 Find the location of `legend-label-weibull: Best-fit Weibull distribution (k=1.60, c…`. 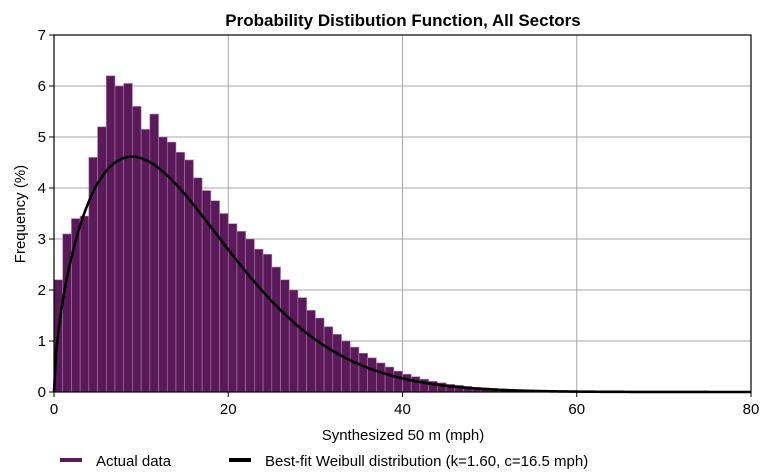

legend-label-weibull: Best-fit Weibull distribution (k=1.60, c… is located at coordinates (426, 461).